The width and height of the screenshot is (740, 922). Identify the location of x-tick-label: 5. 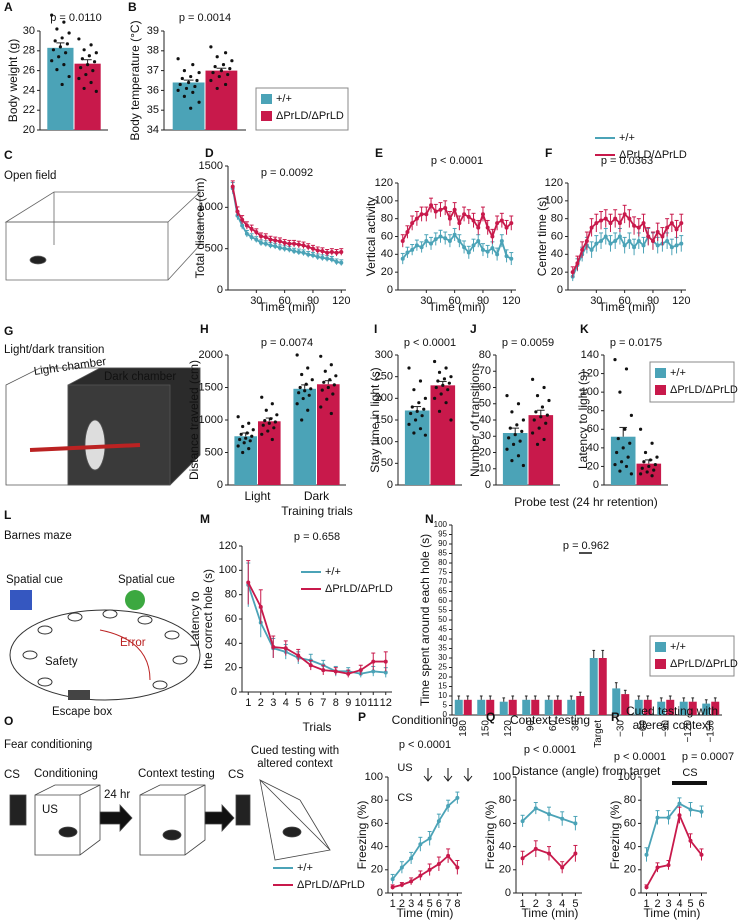
(430, 904).